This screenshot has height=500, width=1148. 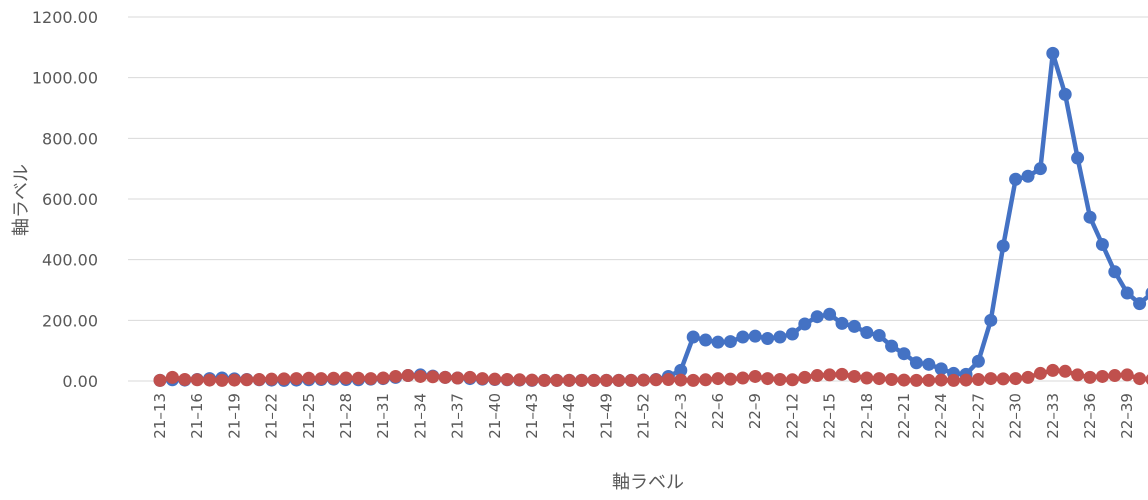 What do you see at coordinates (681, 411) in the screenshot?
I see `x-tick-label: 22–3` at bounding box center [681, 411].